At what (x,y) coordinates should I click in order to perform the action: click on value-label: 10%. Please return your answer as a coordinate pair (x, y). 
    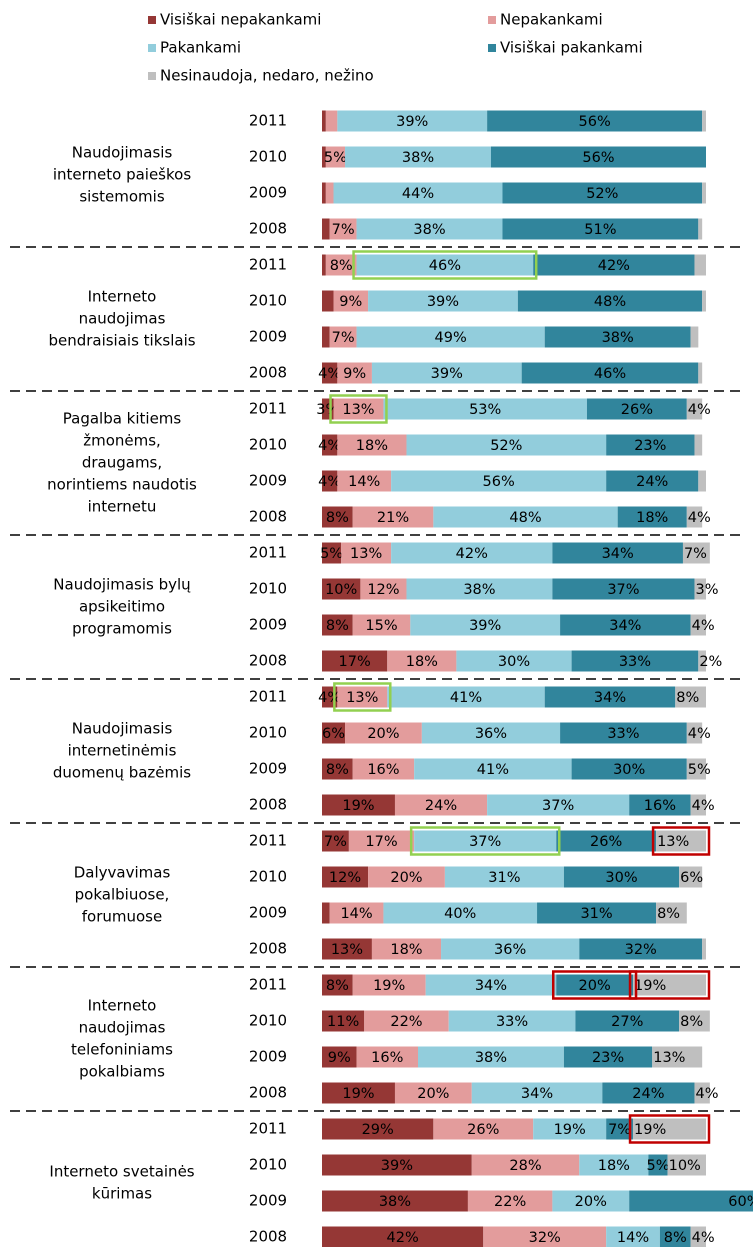
    Looking at the image, I should click on (685, 1166).